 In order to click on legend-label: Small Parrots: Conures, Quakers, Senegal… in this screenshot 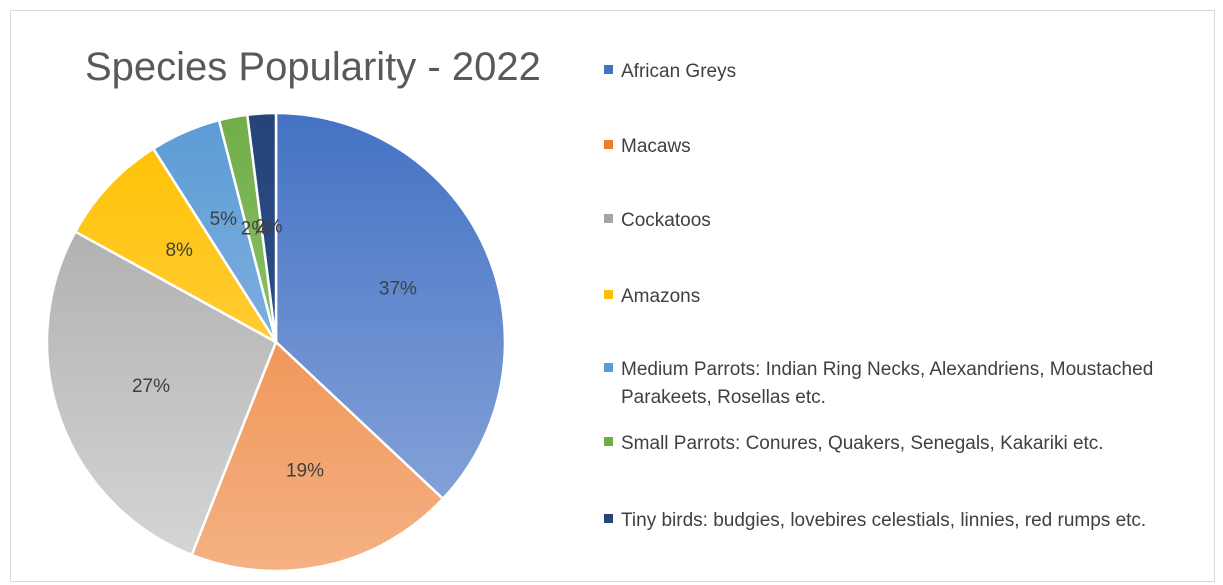, I will do `click(862, 443)`.